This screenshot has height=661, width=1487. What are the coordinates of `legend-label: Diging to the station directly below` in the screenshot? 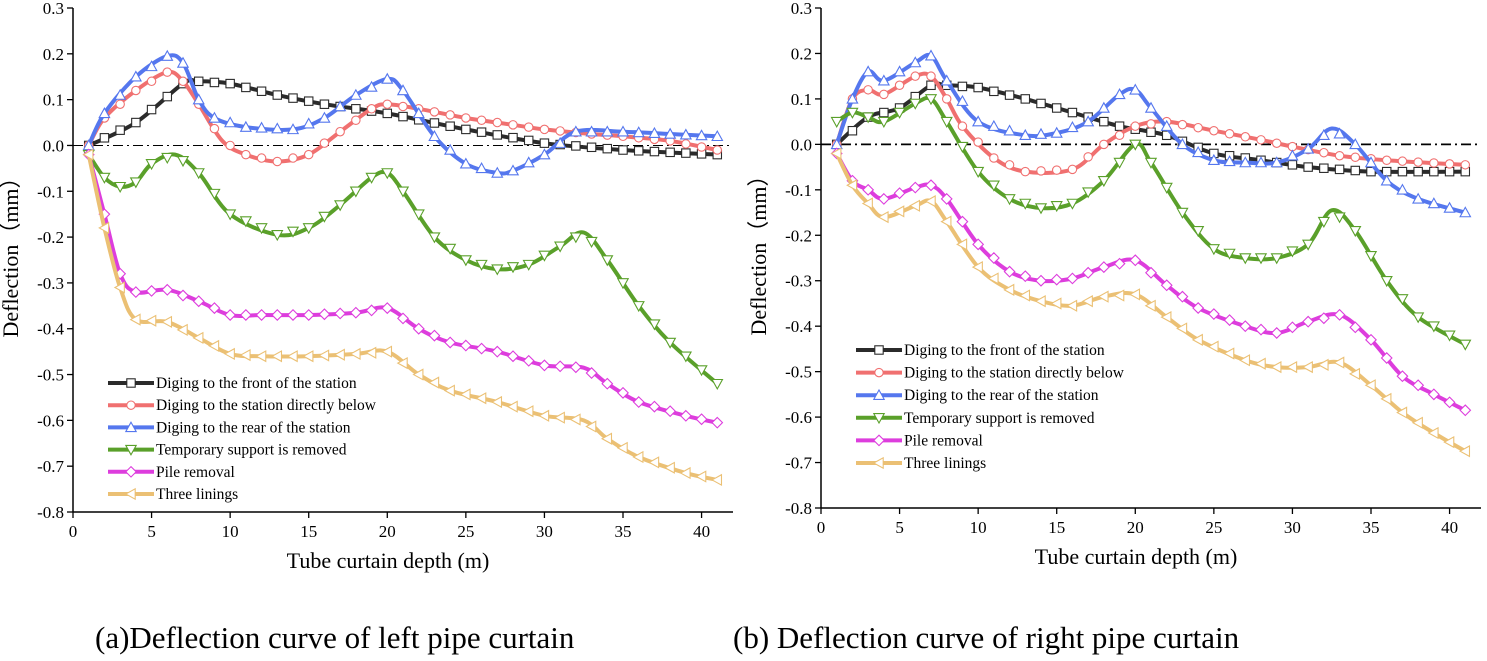 It's located at (266, 405).